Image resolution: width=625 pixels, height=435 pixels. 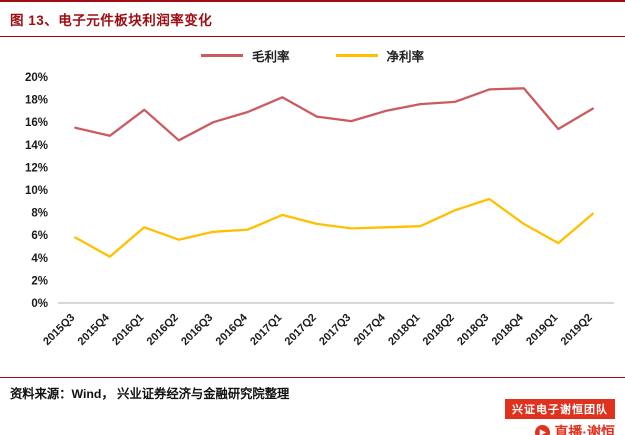 I want to click on gross-margin-line, so click(x=334, y=114).